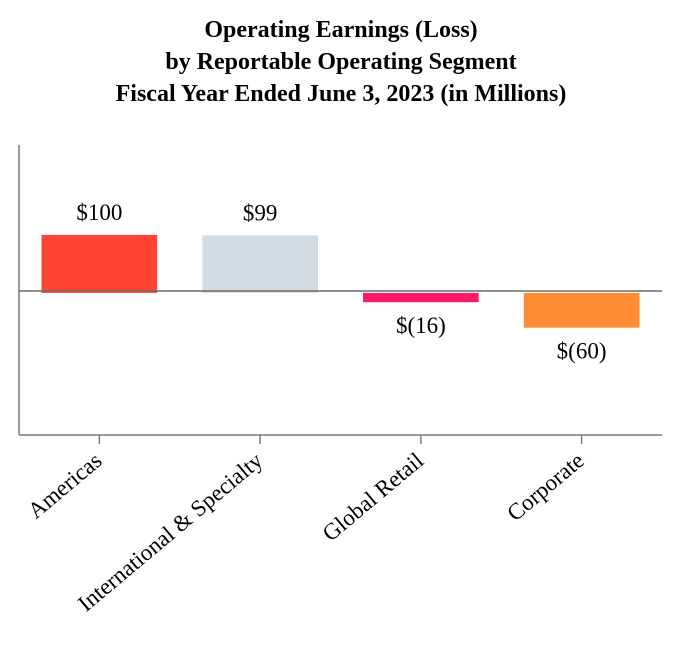 This screenshot has height=666, width=682. What do you see at coordinates (582, 351) in the screenshot?
I see `value-label-corporate: $(60)` at bounding box center [582, 351].